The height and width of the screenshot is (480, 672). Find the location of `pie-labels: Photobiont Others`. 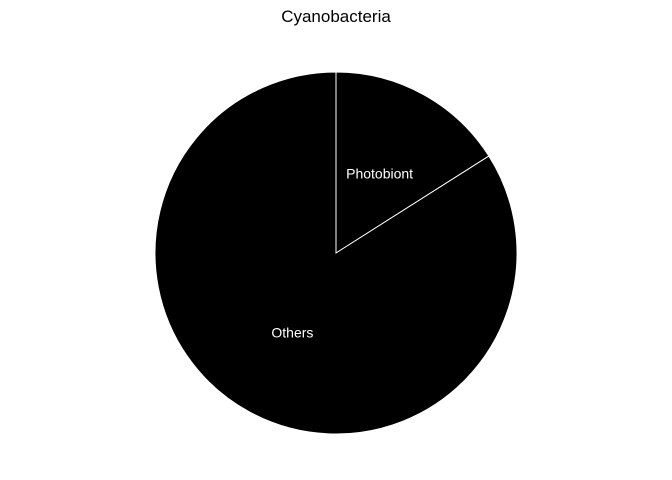

pie-labels: Photobiont Others is located at coordinates (342, 253).